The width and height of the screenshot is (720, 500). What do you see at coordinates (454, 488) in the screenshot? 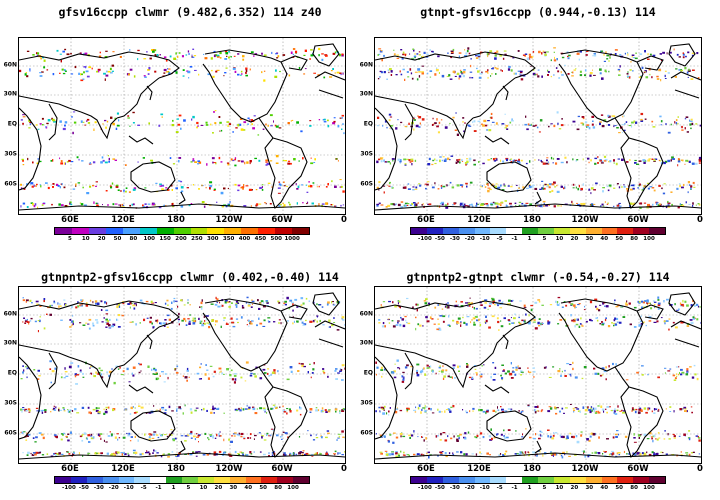
I see `colorbar-label: -30` at bounding box center [454, 488].